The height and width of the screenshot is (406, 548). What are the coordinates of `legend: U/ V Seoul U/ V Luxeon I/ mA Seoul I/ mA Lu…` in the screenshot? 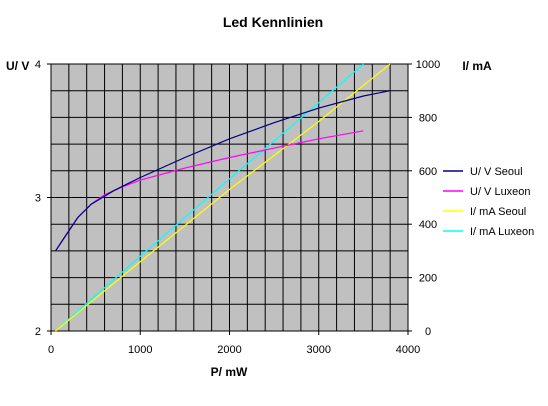 It's located at (488, 202).